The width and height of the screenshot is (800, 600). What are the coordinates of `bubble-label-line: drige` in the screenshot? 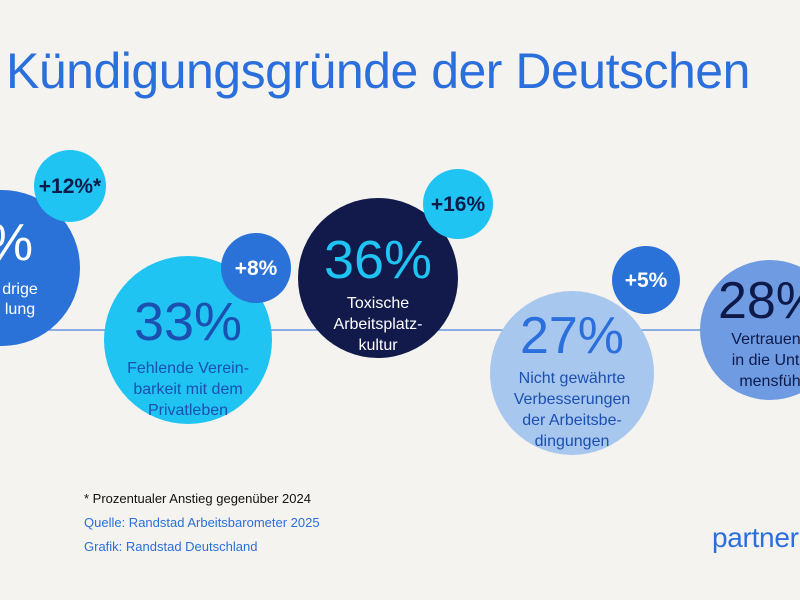 It's located at (20, 289).